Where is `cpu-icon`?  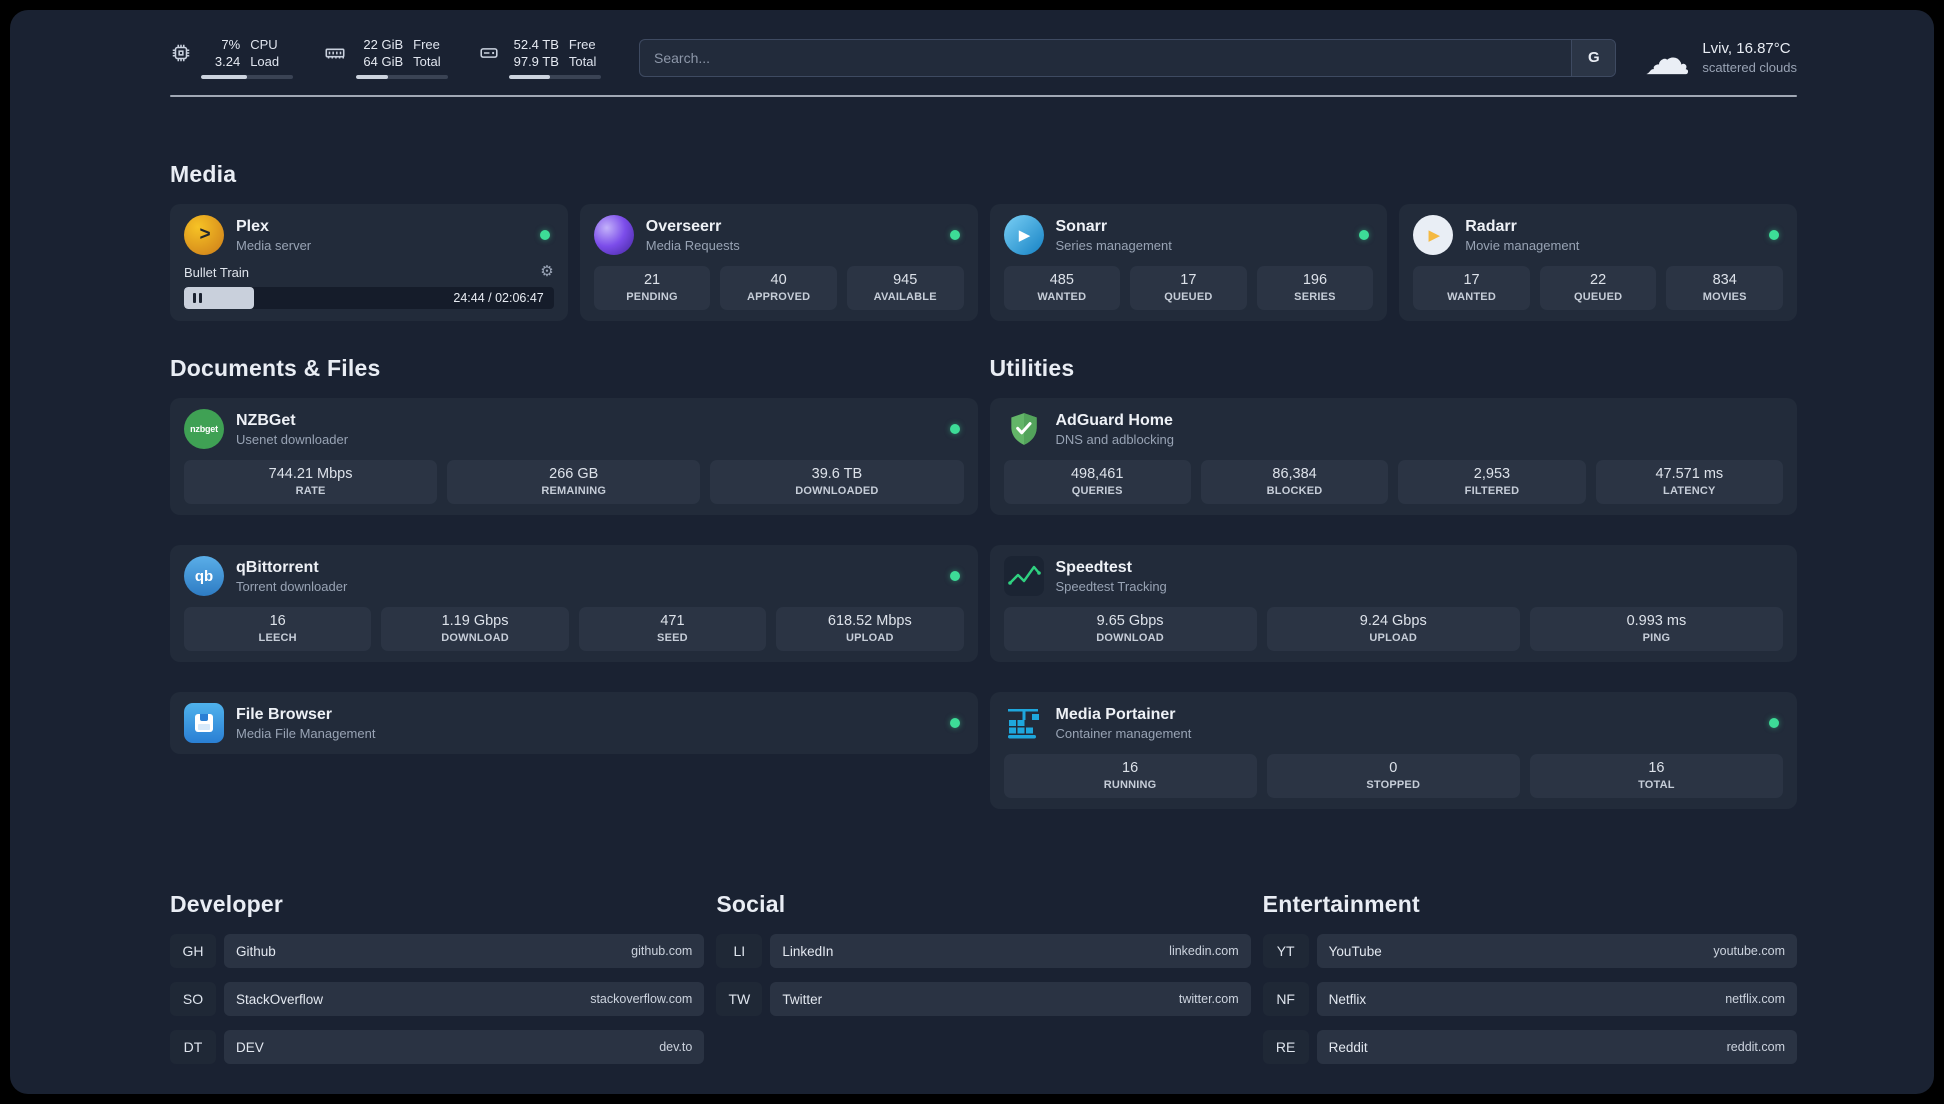
cpu-icon is located at coordinates (181, 55).